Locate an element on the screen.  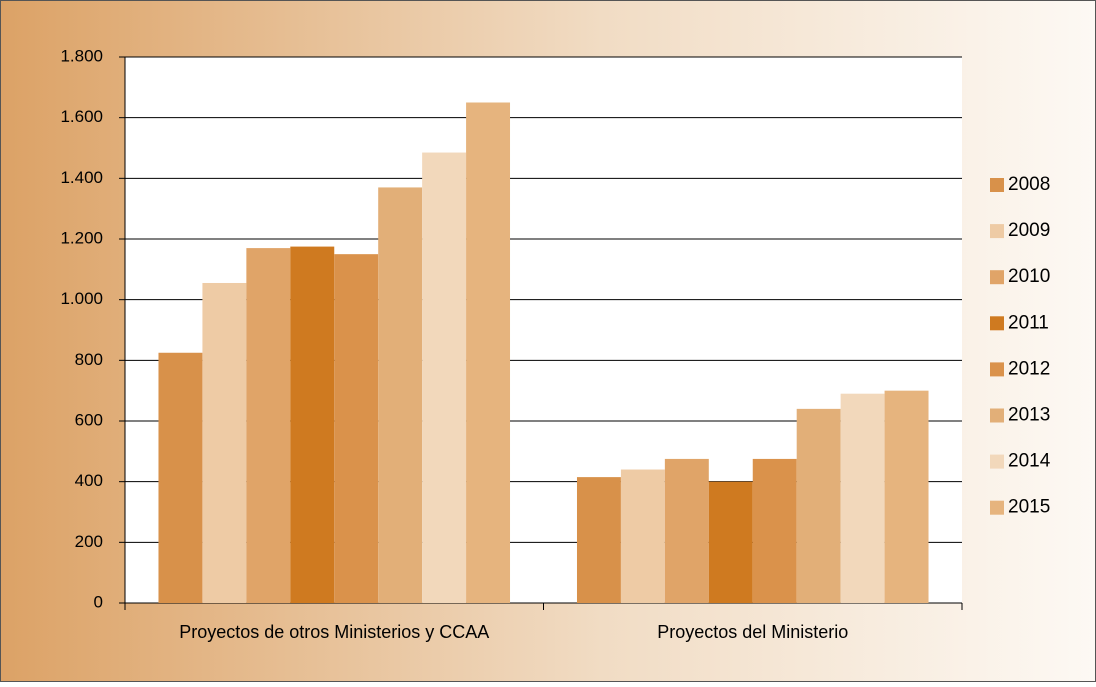
legend-label: 2011 is located at coordinates (1028, 322).